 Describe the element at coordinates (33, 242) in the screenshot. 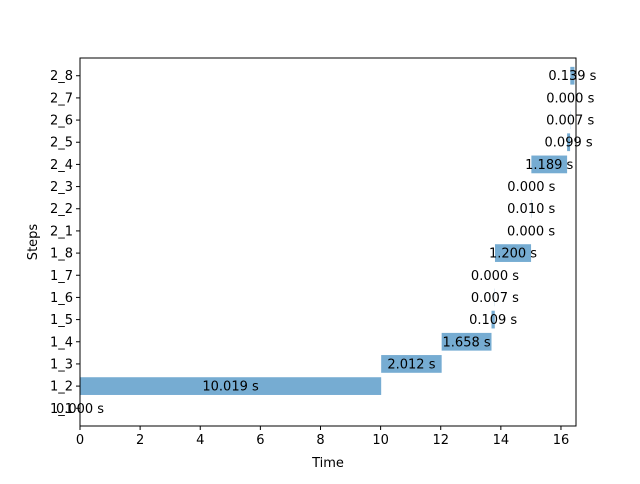

I see `y-axis-label: Steps` at that location.